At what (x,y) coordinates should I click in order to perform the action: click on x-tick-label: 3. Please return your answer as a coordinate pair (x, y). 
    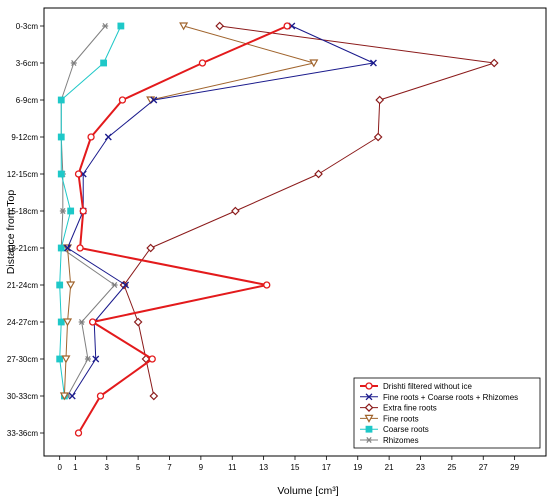
    Looking at the image, I should click on (107, 467).